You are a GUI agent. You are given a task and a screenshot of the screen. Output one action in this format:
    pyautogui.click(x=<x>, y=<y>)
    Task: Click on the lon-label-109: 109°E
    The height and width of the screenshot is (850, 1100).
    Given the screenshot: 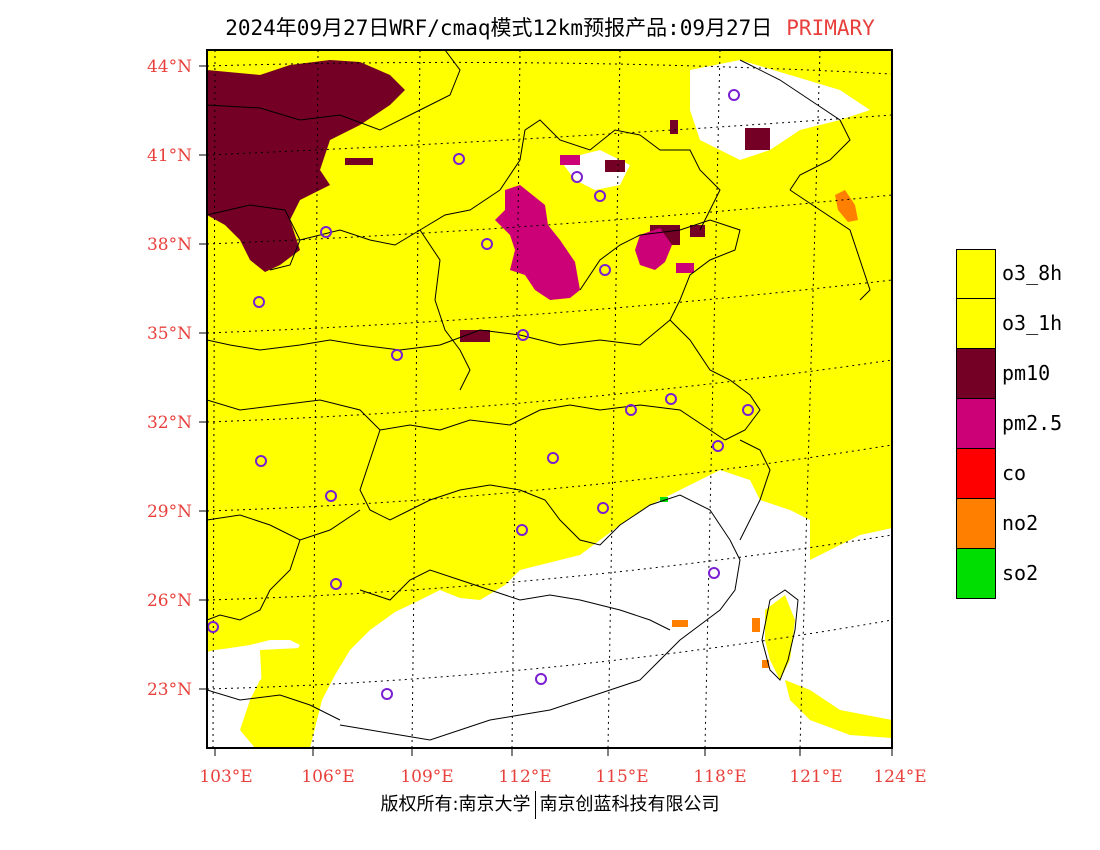 What is the action you would take?
    pyautogui.click(x=426, y=777)
    